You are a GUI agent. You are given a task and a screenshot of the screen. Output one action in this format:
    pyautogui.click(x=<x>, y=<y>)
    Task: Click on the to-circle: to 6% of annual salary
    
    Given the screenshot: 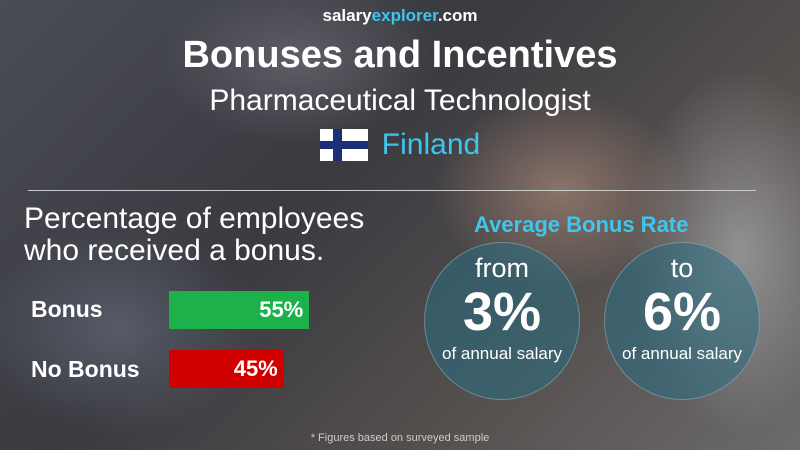 What is the action you would take?
    pyautogui.click(x=682, y=321)
    